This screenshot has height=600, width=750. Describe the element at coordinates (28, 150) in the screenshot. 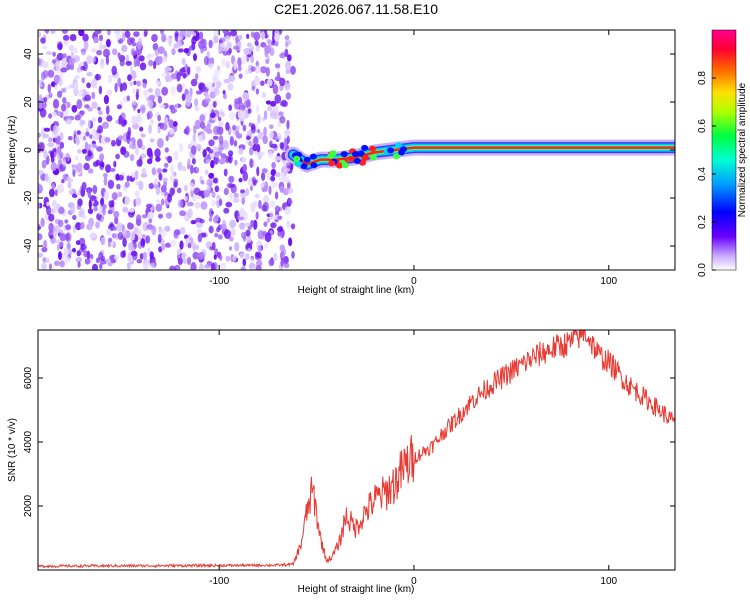

I see `y-tick-label: 0` at that location.